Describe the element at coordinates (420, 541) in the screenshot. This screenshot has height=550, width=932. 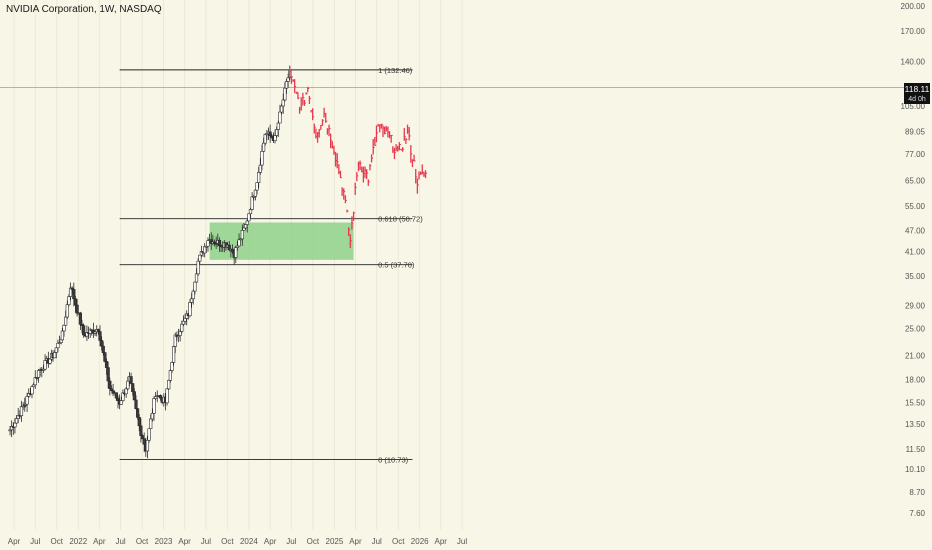
I see `x-tick-label: 2026` at that location.